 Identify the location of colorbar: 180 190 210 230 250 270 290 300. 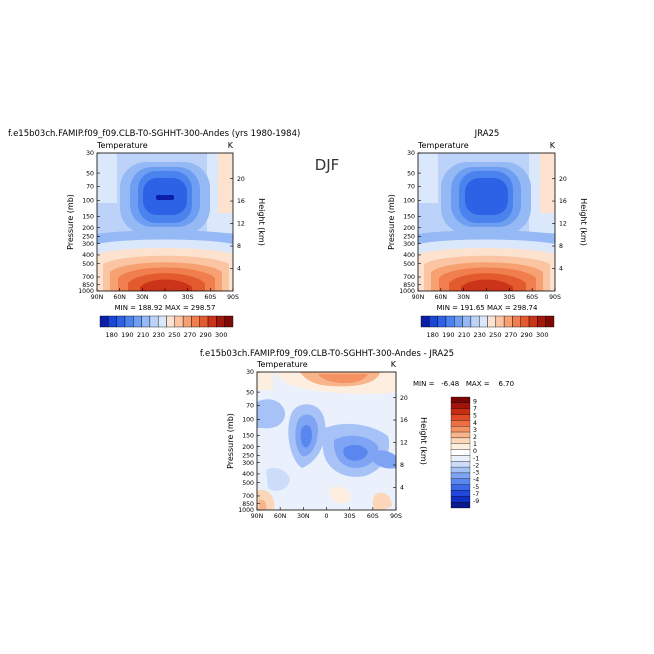
(487, 327).